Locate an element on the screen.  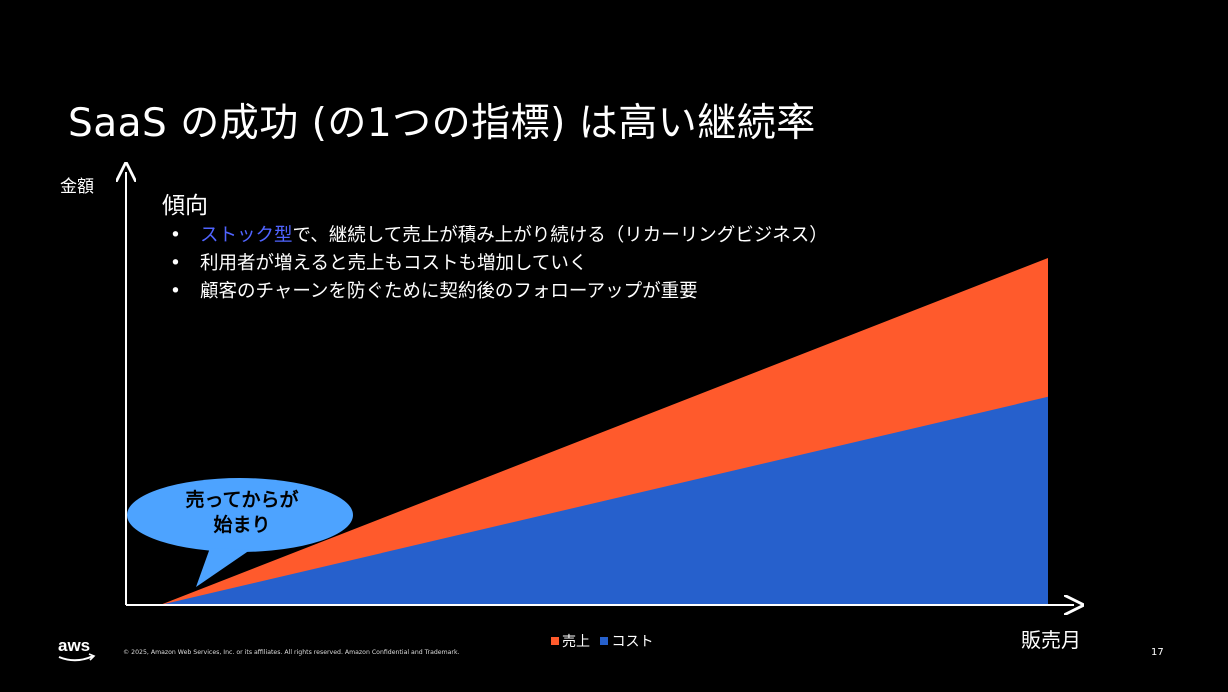
bullet-item: • 顧客のチャーンを防ぐために契約後のフォローアップが重要 is located at coordinates (499, 292).